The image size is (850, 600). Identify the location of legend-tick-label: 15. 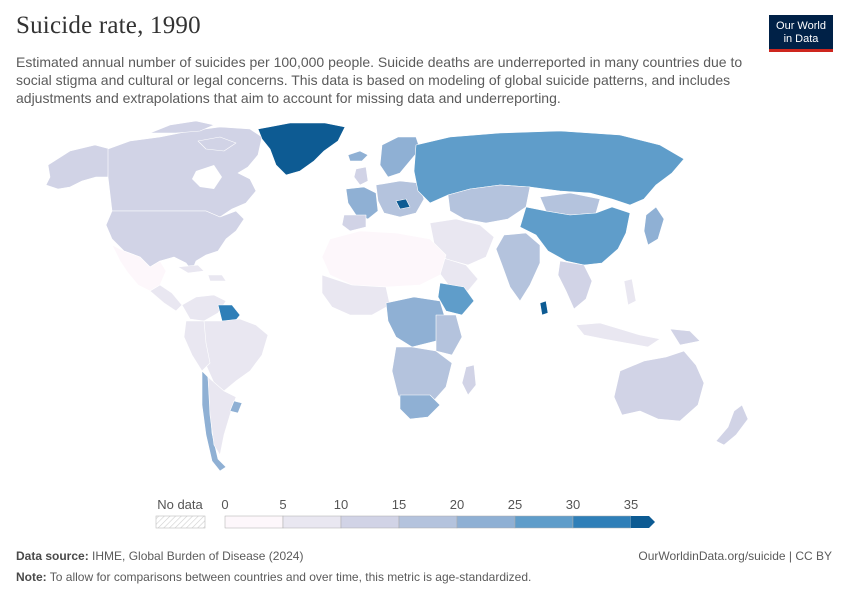
(399, 504).